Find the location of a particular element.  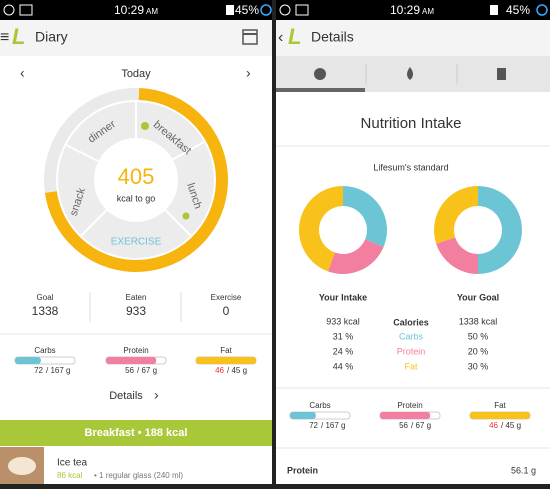

menu-icon: ≡ is located at coordinates (4, 37).